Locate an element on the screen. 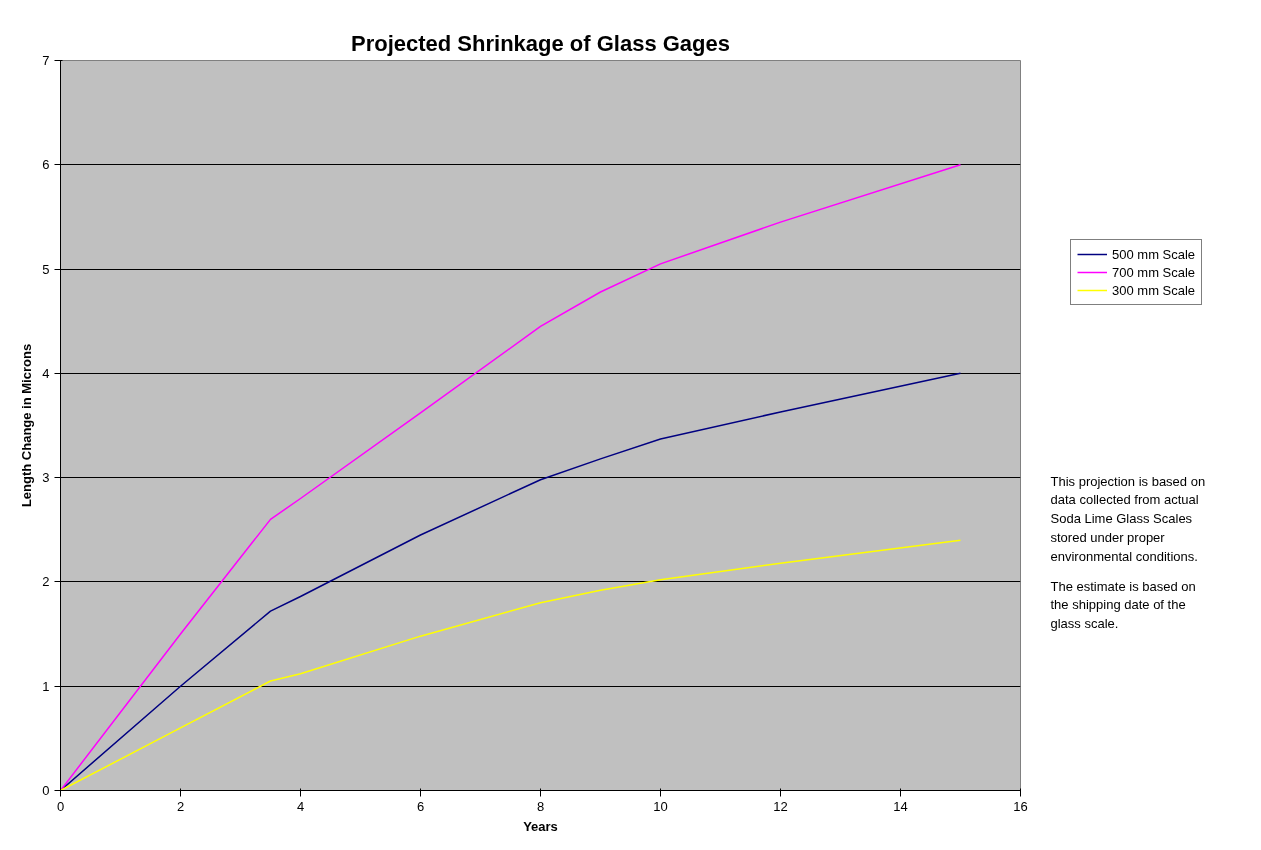 This screenshot has height=850, width=1261. x-tick-label: 0 is located at coordinates (60, 806).